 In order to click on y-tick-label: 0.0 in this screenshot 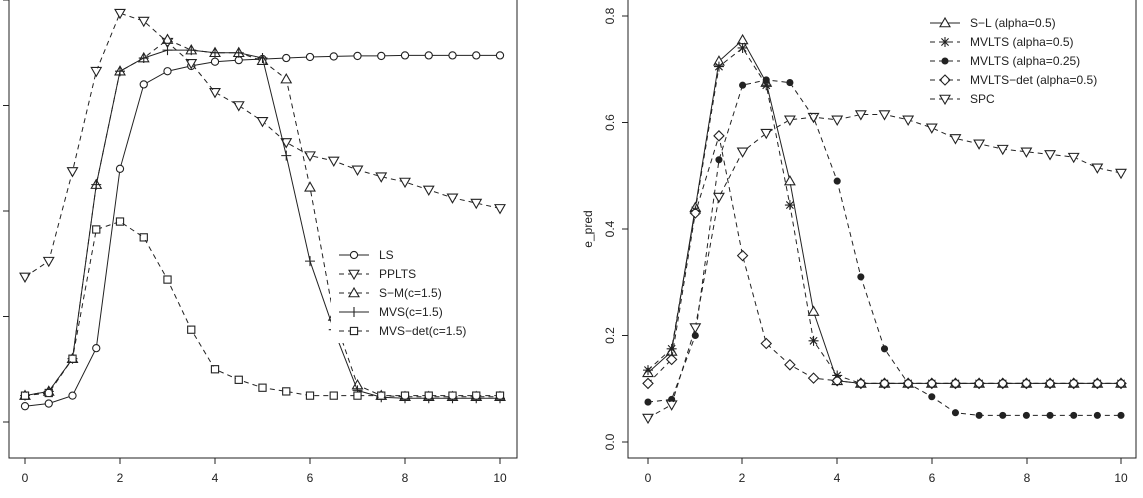, I will do `click(610, 441)`.